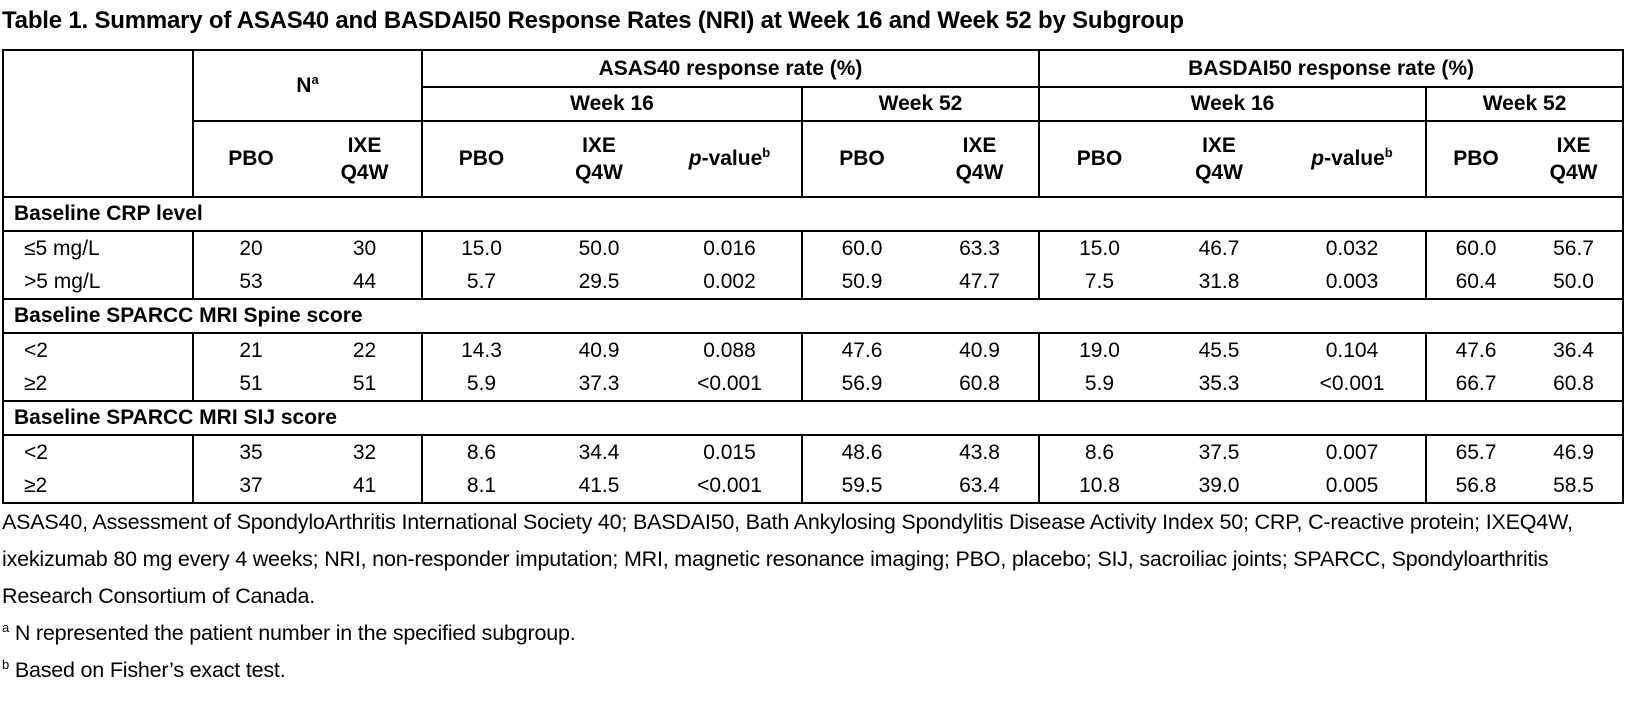 The width and height of the screenshot is (1625, 712). What do you see at coordinates (1573, 350) in the screenshot?
I see `table-cell: 36.4` at bounding box center [1573, 350].